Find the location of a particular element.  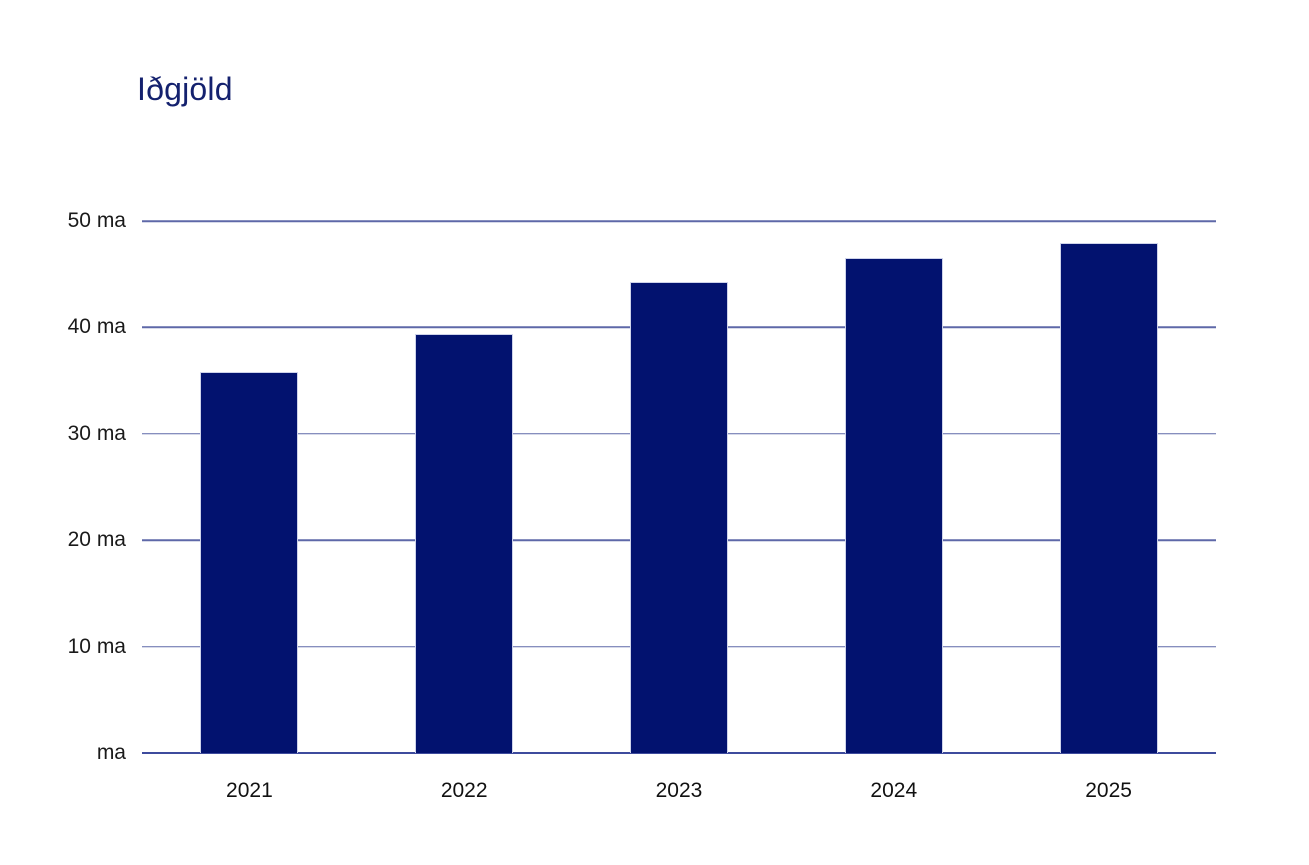

bar-2025 is located at coordinates (1108, 498).